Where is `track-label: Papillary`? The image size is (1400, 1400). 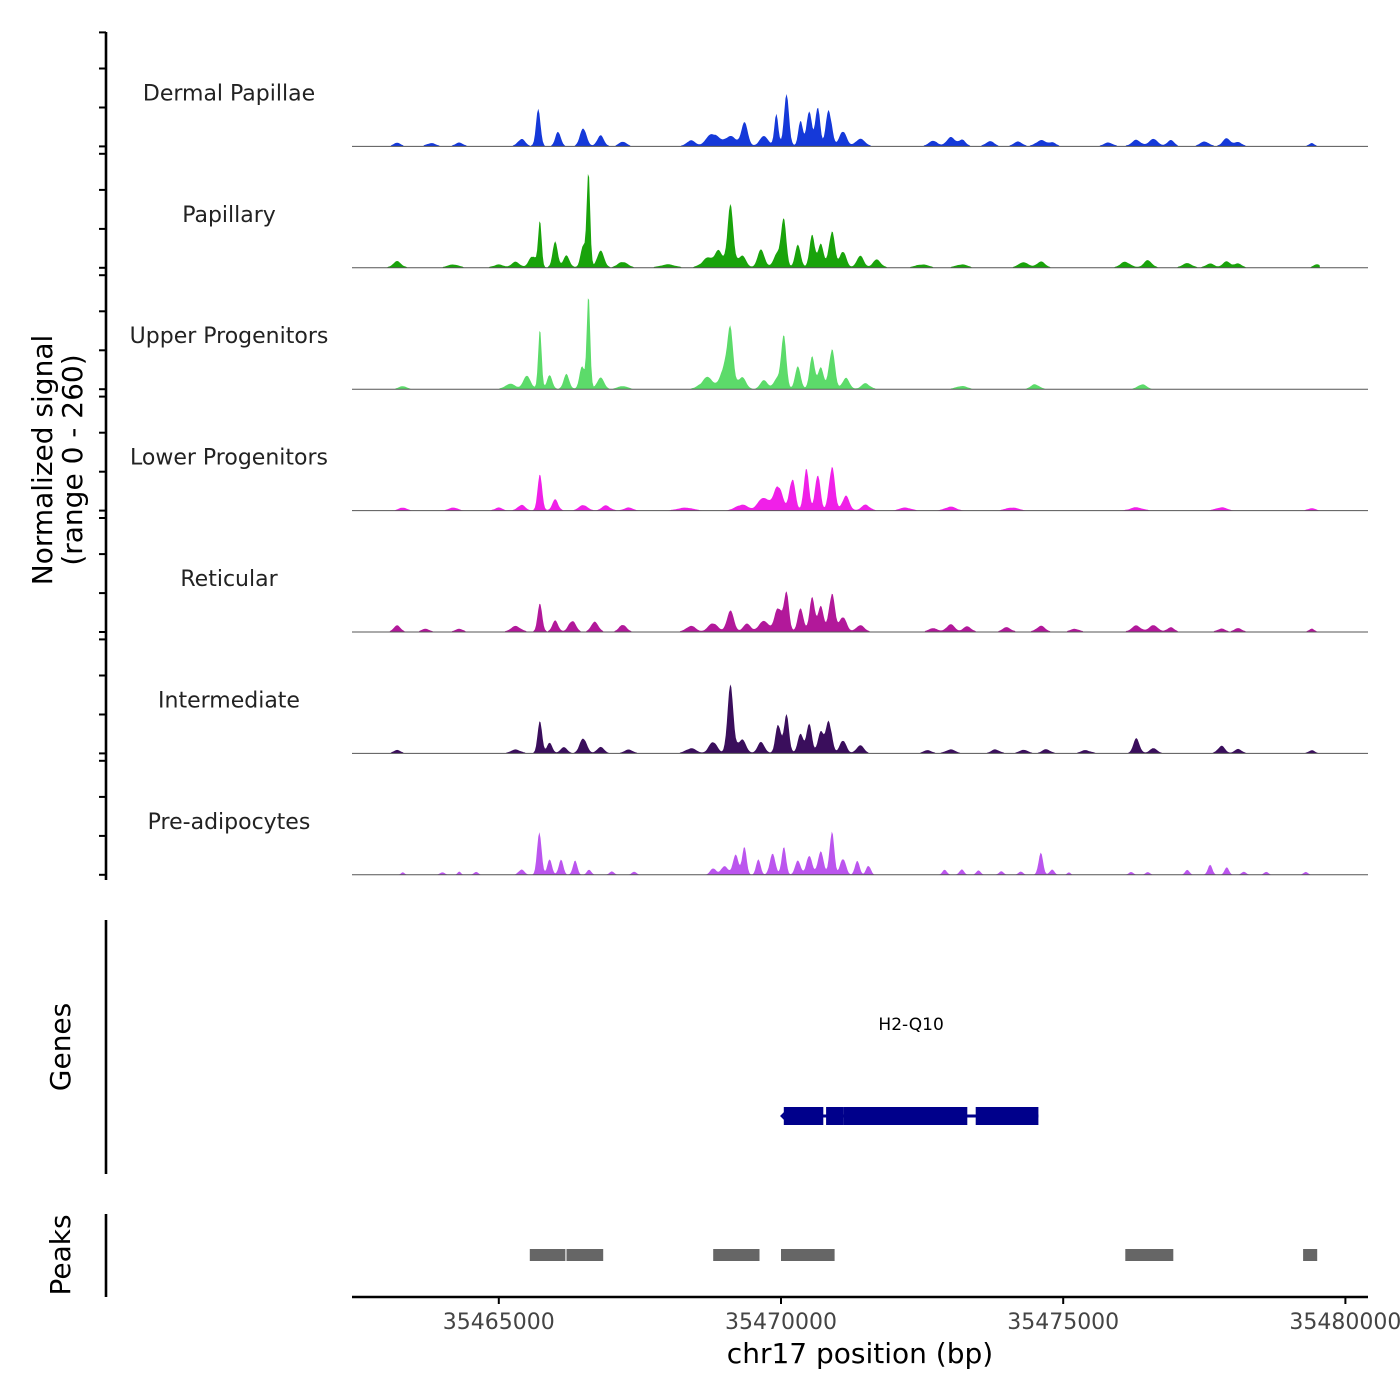
track-label: Papillary is located at coordinates (229, 215).